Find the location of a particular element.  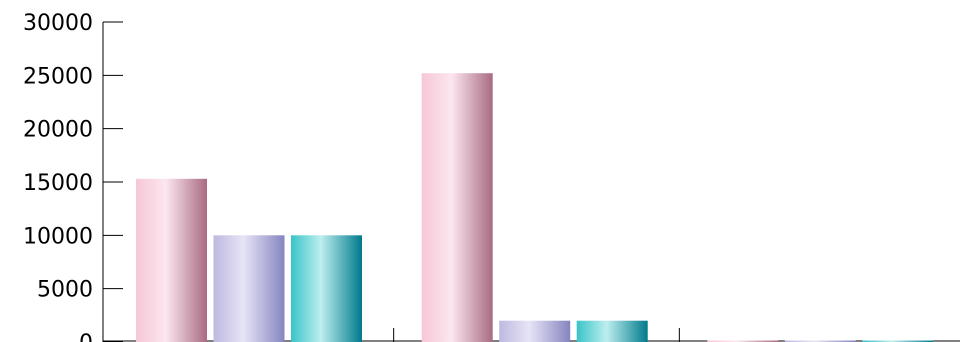

y-axis: 0 5000 10000 15000 20000 25000 30000 is located at coordinates (73, 176).